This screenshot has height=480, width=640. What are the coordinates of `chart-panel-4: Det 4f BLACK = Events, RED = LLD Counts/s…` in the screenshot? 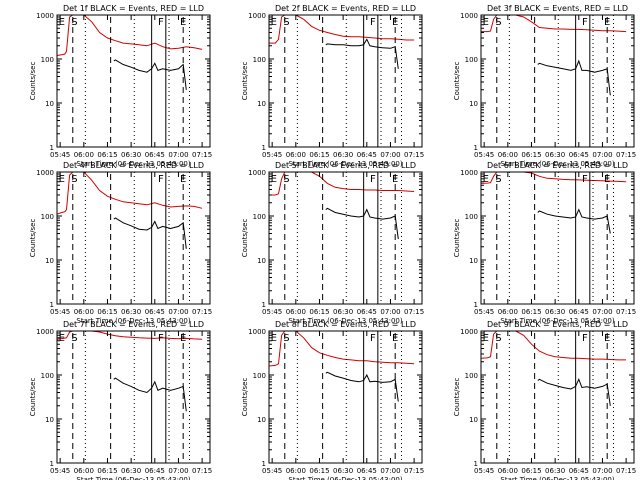 It's located at (120, 243).